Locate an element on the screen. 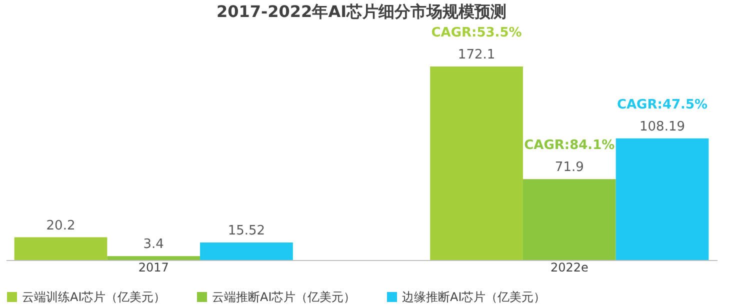 This screenshot has width=729, height=307. annotation: CAGR:47.5% is located at coordinates (662, 104).